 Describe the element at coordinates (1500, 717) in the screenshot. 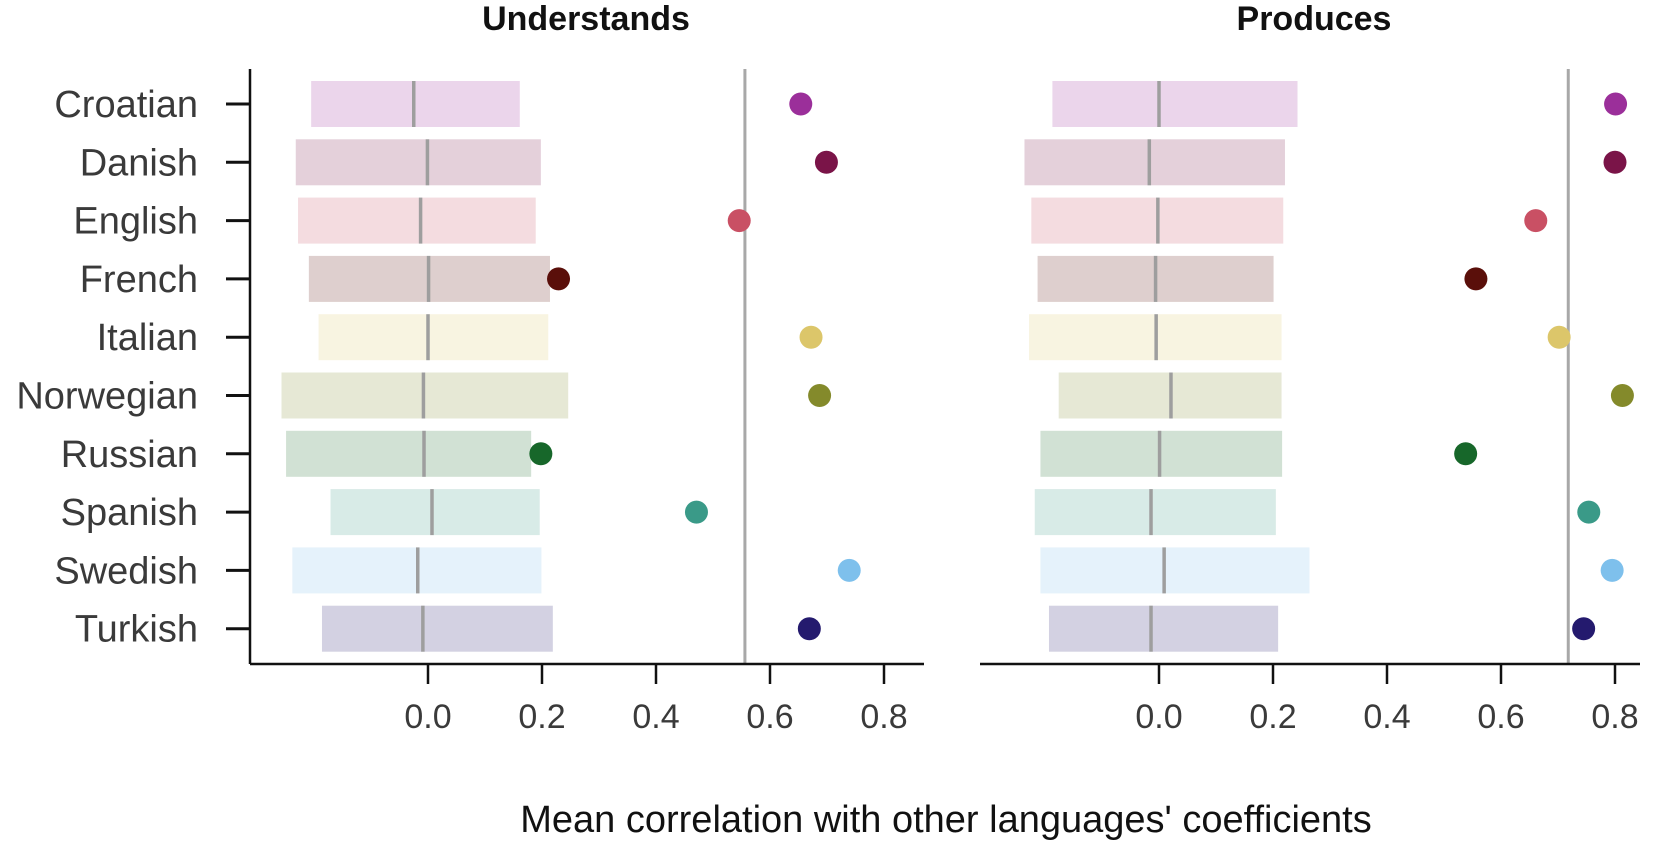

I see `produces-x-tick-label-3: 0.6` at that location.